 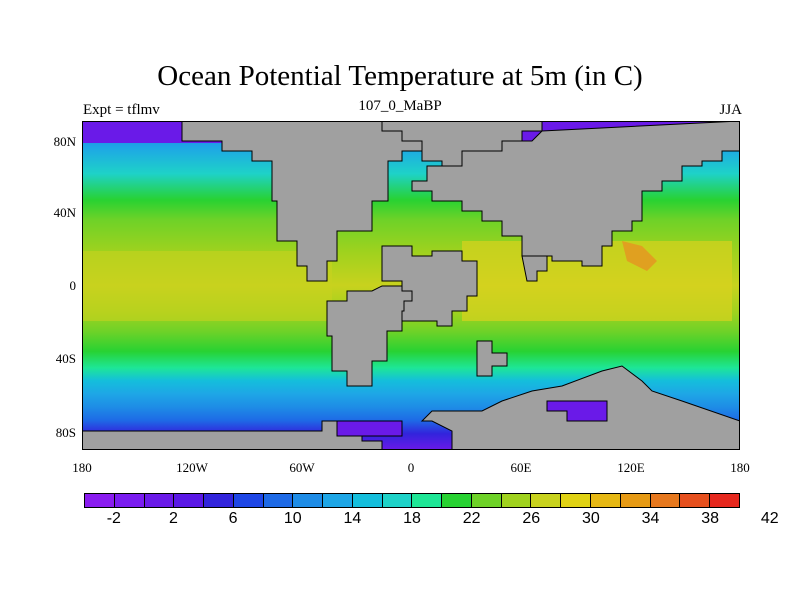 I want to click on warm-pool-west, so click(x=207, y=286).